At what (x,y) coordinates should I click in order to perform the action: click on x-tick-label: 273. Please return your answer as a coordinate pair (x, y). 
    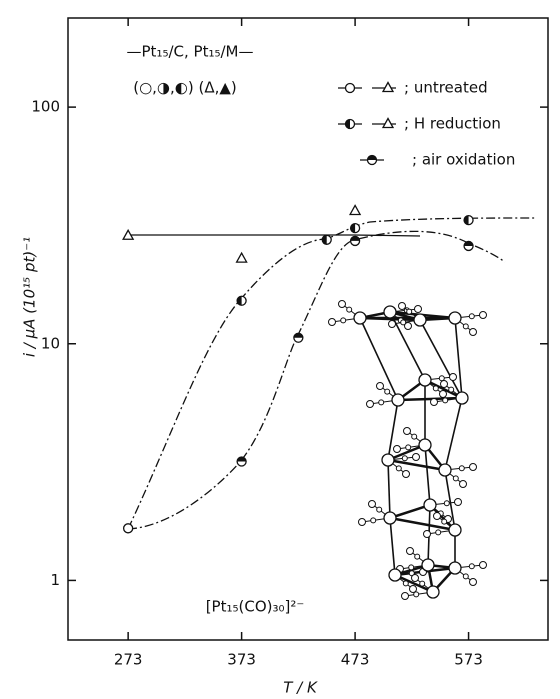
    Looking at the image, I should click on (128, 660).